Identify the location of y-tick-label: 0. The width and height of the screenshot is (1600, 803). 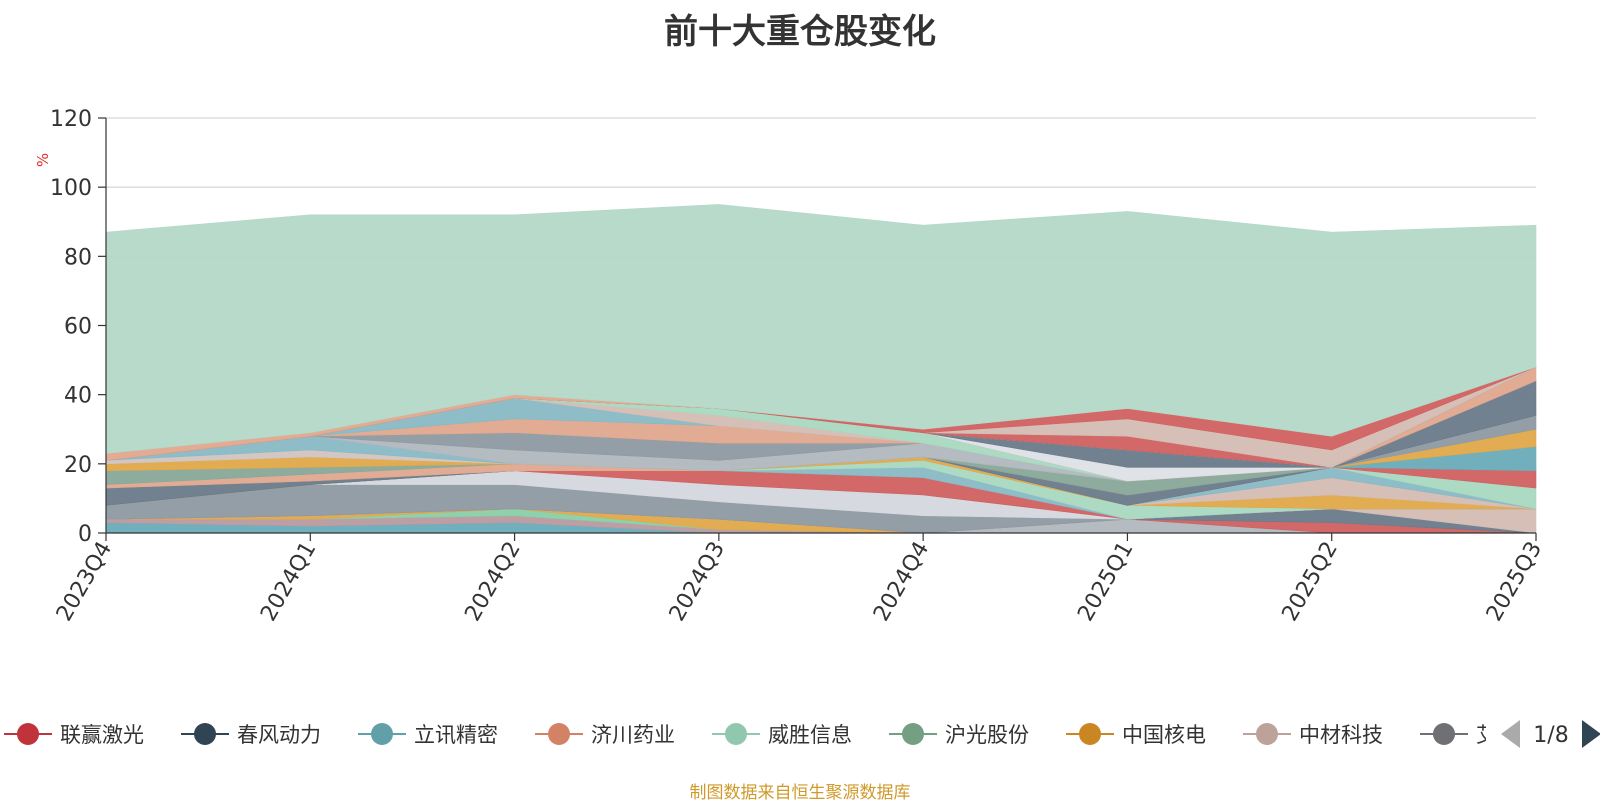
(85, 534).